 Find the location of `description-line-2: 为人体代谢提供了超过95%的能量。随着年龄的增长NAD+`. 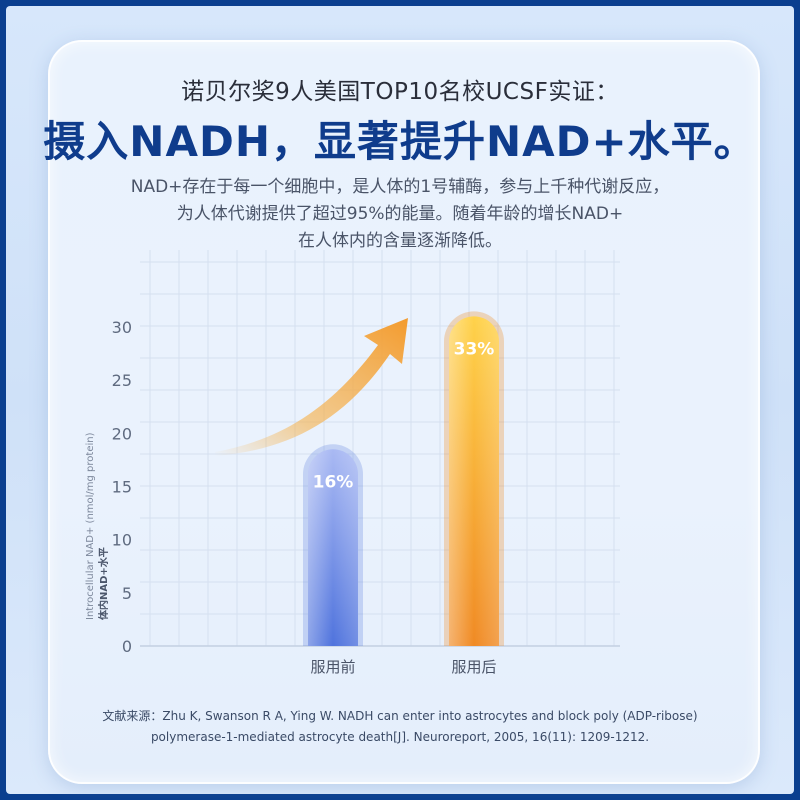

description-line-2: 为人体代谢提供了超过95%的能量。随着年龄的增长NAD+ is located at coordinates (400, 214).